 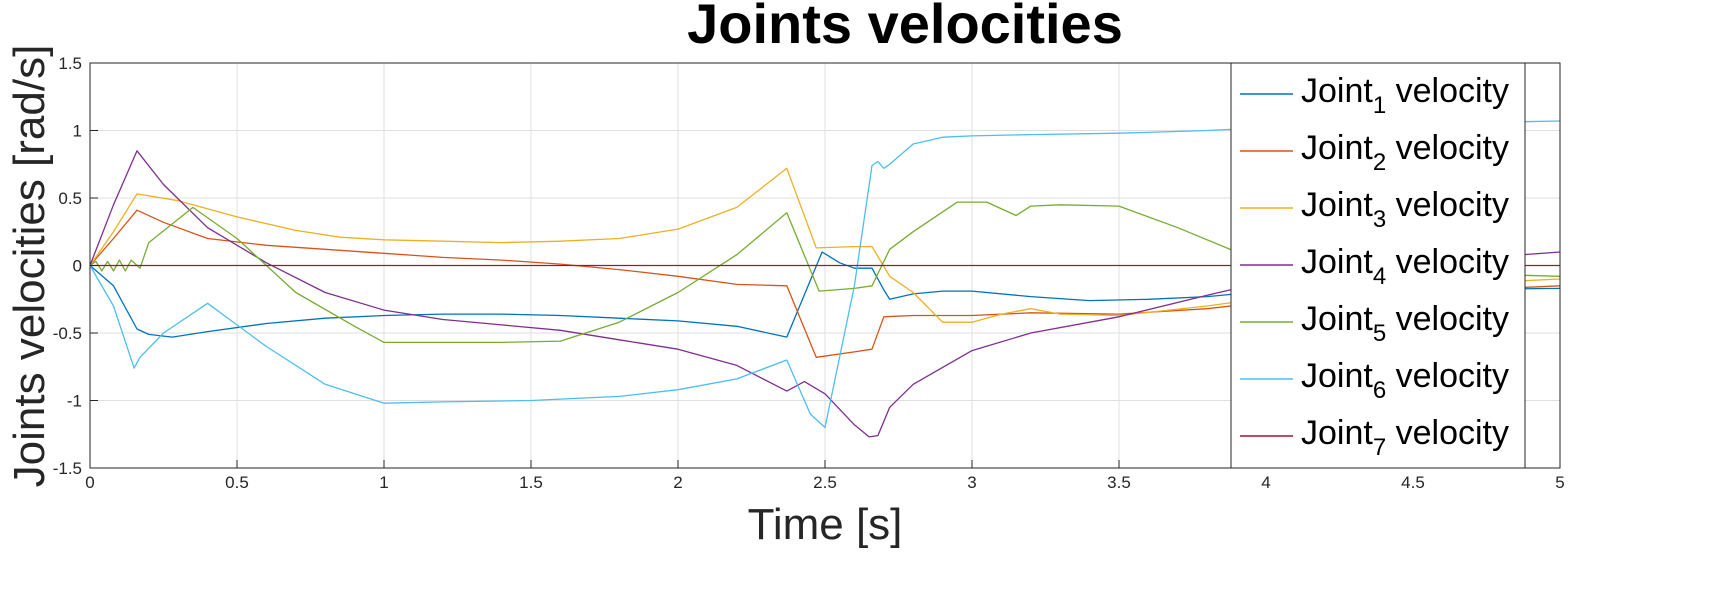 What do you see at coordinates (1119, 482) in the screenshot?
I see `x-tick-label: 3.5` at bounding box center [1119, 482].